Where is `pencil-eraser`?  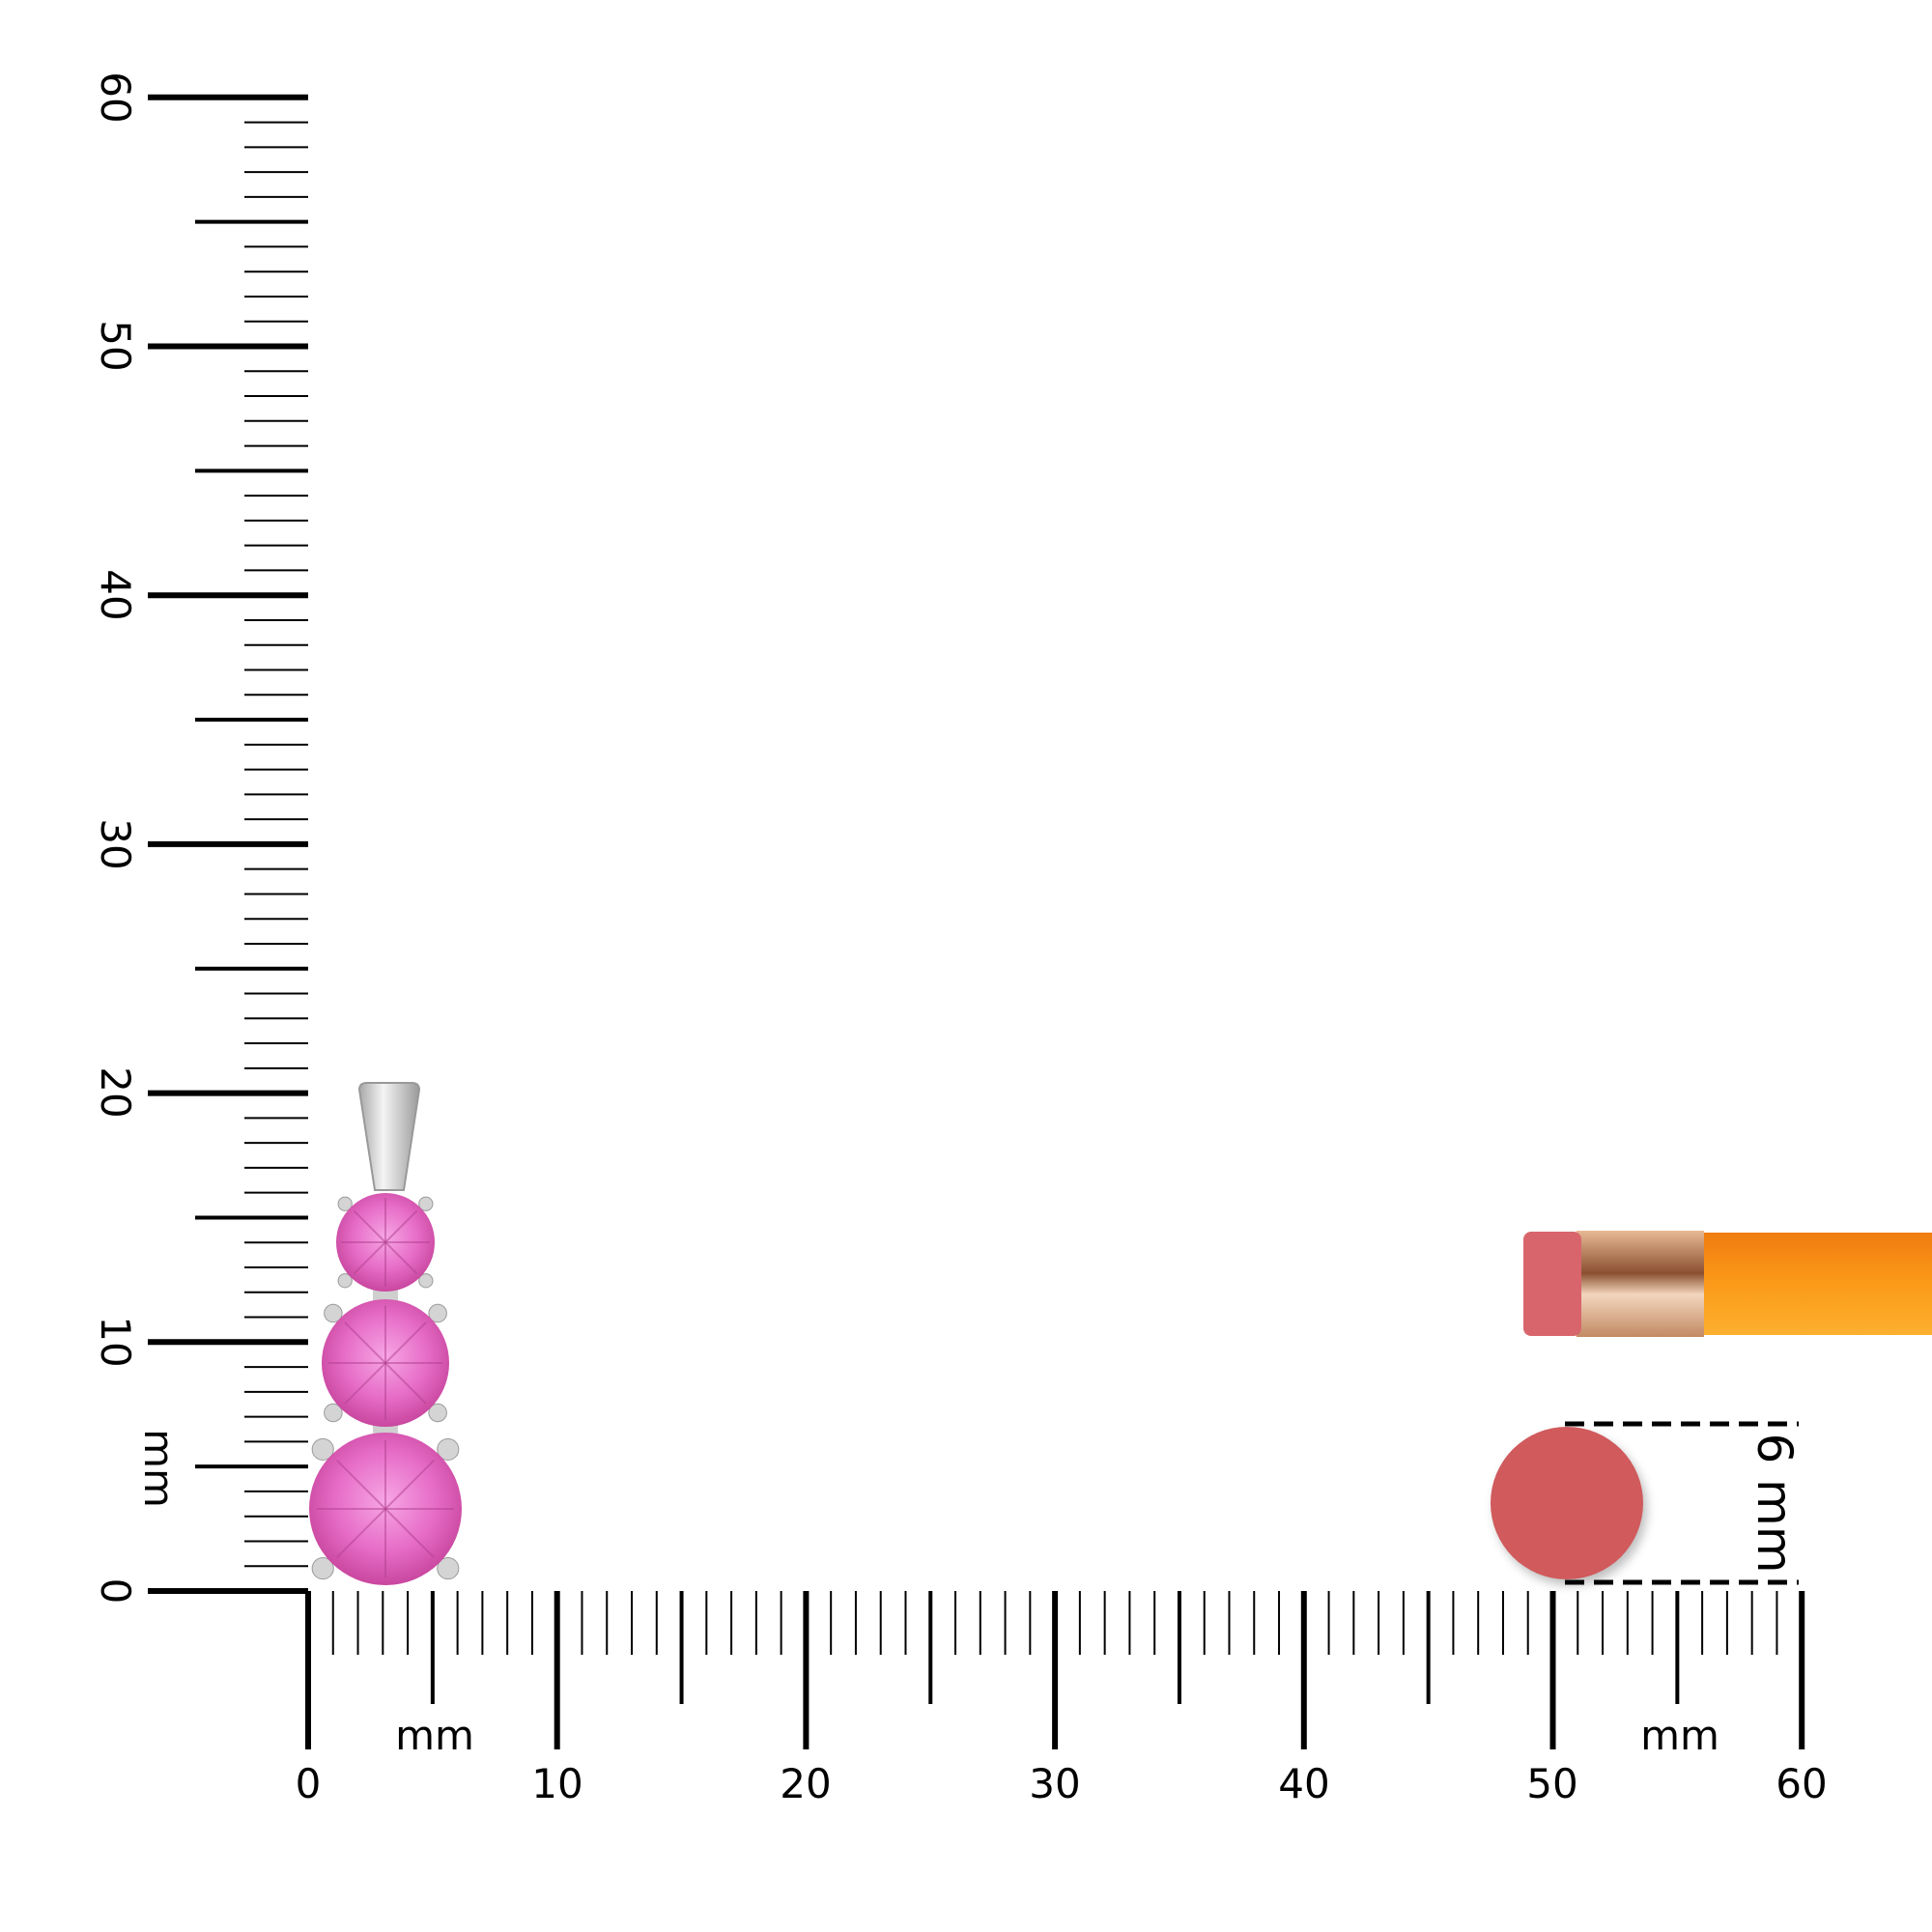 pencil-eraser is located at coordinates (1552, 1284).